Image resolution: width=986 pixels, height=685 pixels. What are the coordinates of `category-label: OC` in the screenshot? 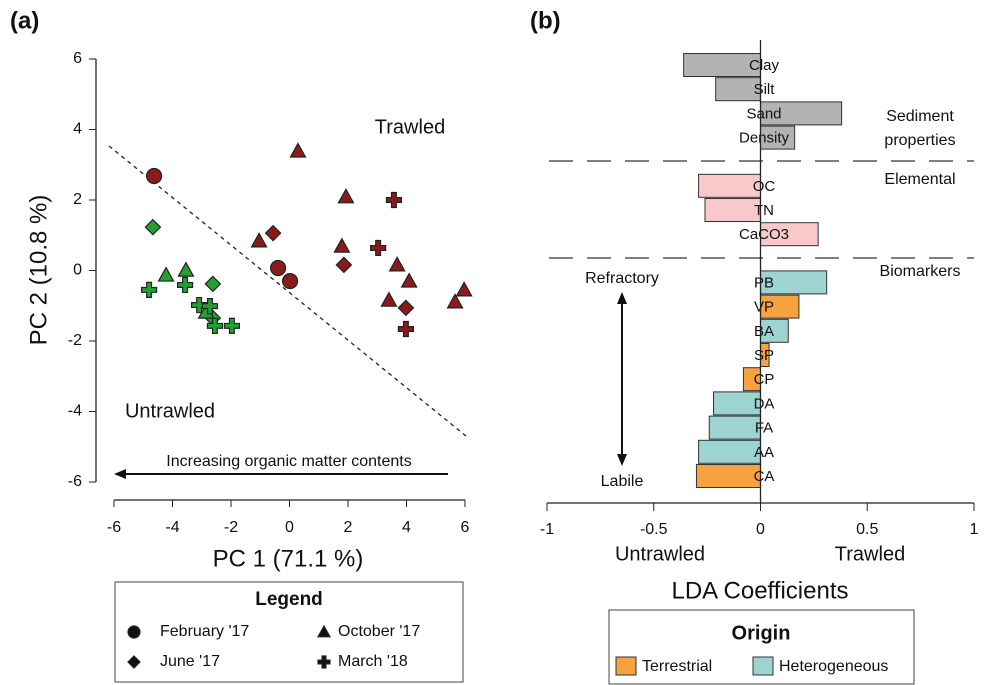 It's located at (764, 186).